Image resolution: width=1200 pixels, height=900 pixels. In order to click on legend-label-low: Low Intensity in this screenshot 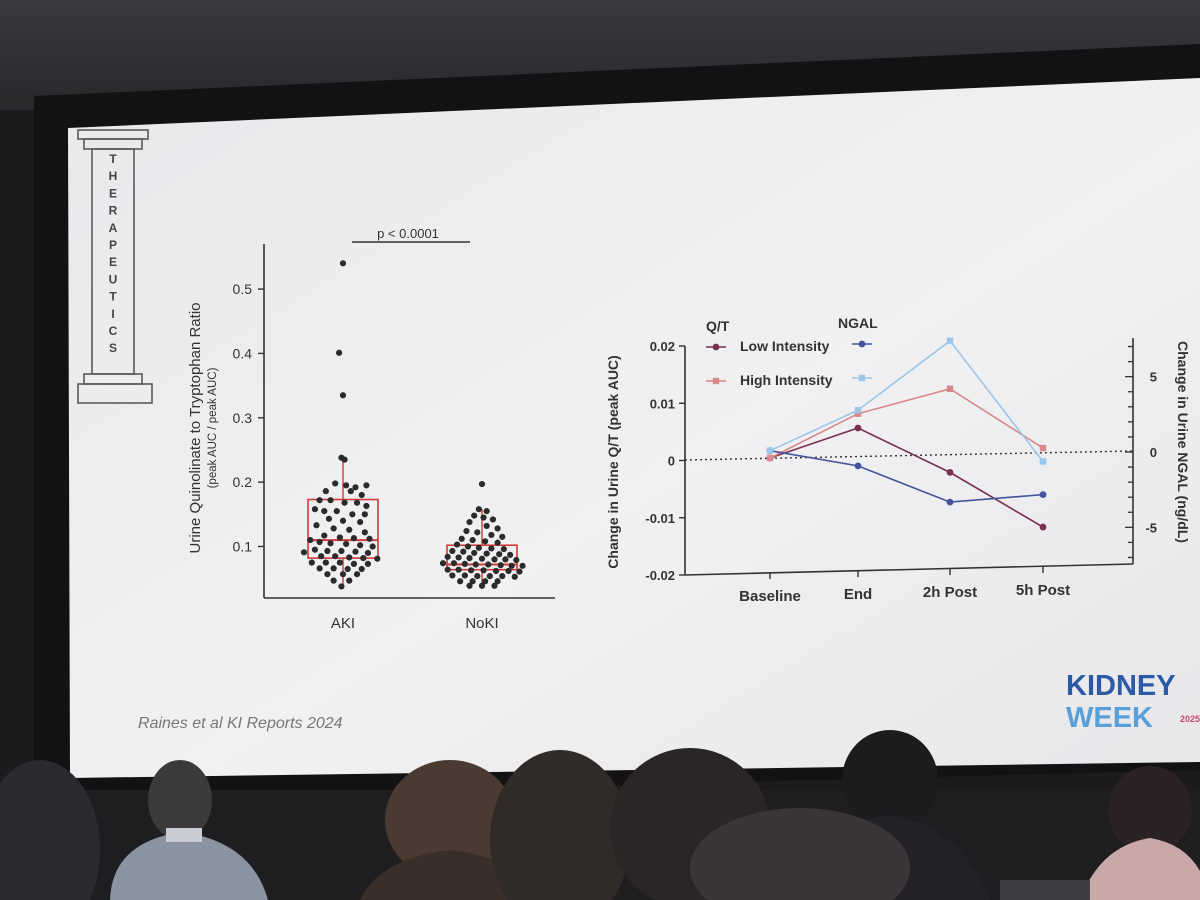, I will do `click(785, 346)`.